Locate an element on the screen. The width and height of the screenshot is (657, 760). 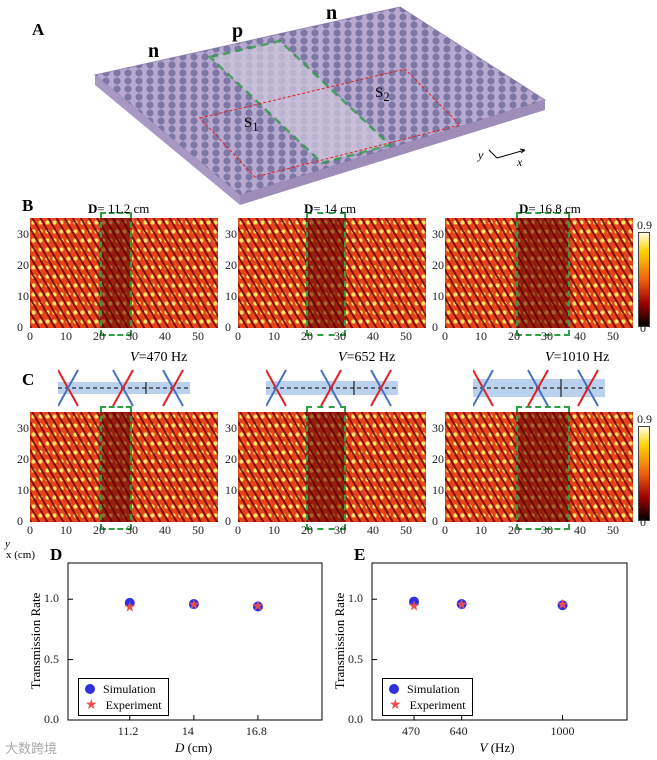
s2-label: S2 is located at coordinates (382, 94).